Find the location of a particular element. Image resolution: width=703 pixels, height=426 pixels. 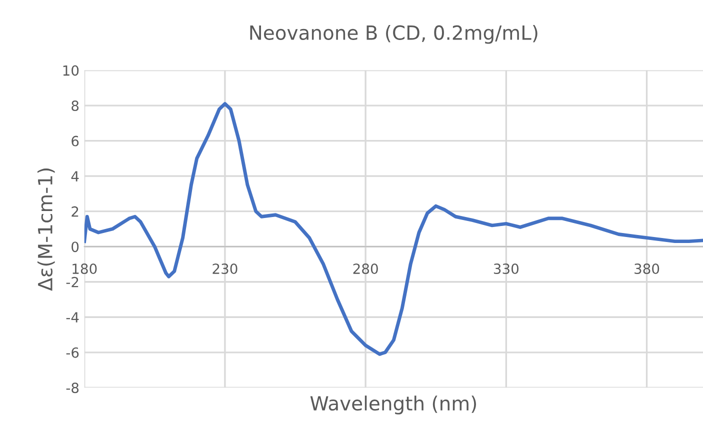

y-tick-label: 2 is located at coordinates (75, 211).